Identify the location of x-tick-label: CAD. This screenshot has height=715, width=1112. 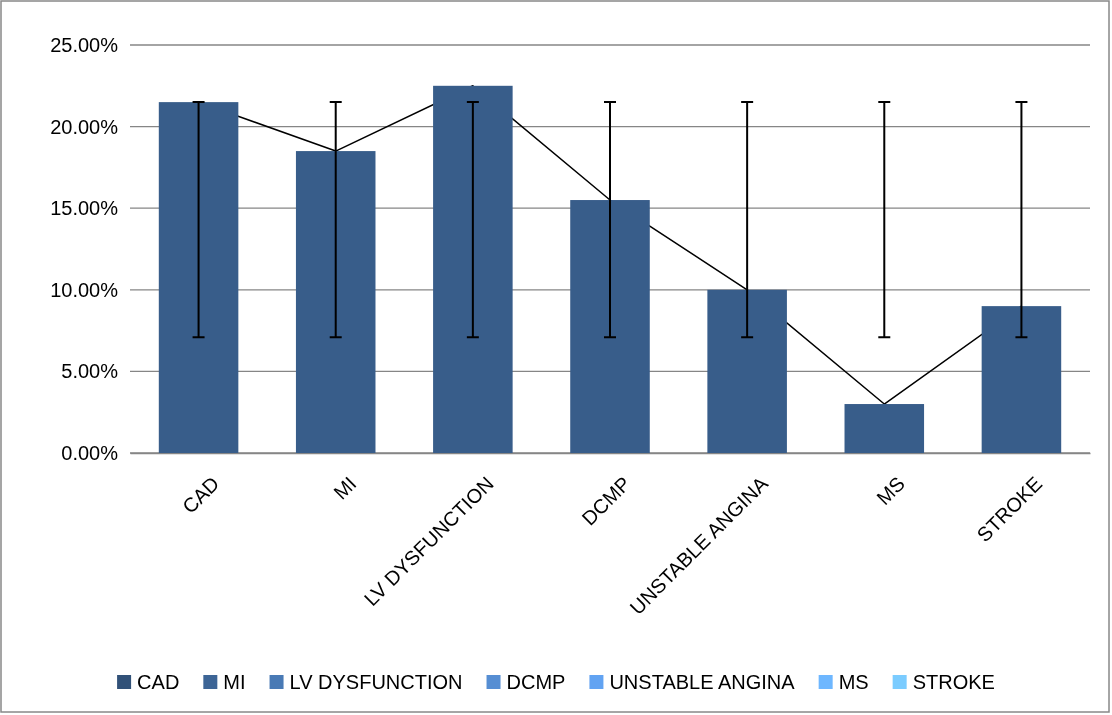
(200, 495).